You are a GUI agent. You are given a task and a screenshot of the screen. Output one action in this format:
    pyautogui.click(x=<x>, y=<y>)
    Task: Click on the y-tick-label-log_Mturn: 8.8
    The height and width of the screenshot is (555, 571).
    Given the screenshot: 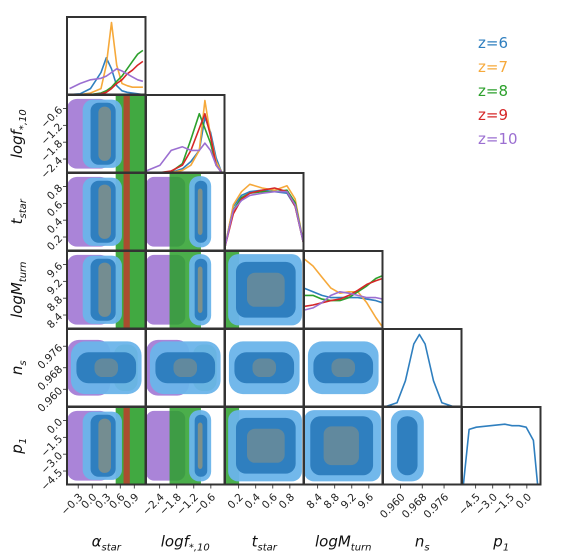 What is the action you would take?
    pyautogui.click(x=55, y=304)
    